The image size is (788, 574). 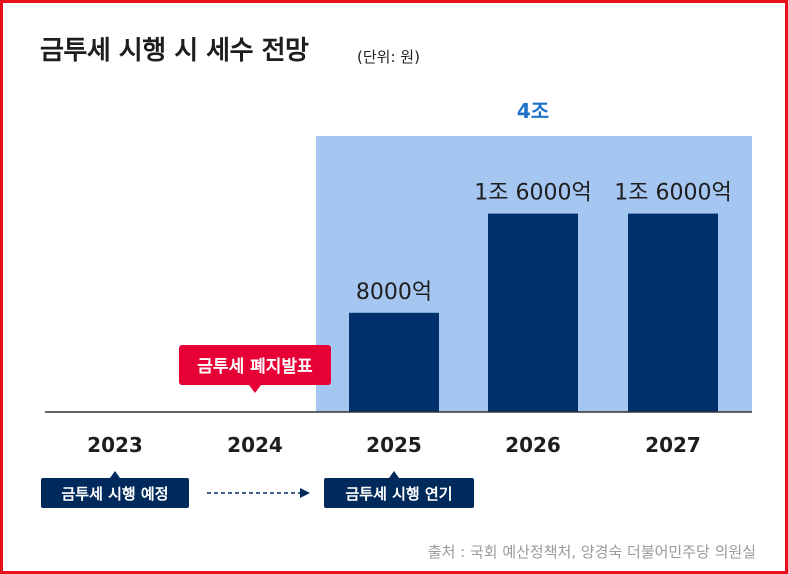 What do you see at coordinates (672, 193) in the screenshot?
I see `bar-label-2027: 1조 6000억` at bounding box center [672, 193].